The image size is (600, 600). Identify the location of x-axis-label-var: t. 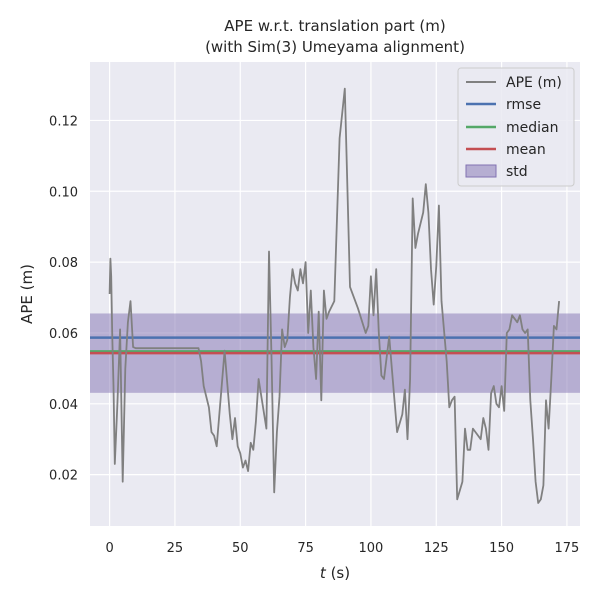
(323, 573).